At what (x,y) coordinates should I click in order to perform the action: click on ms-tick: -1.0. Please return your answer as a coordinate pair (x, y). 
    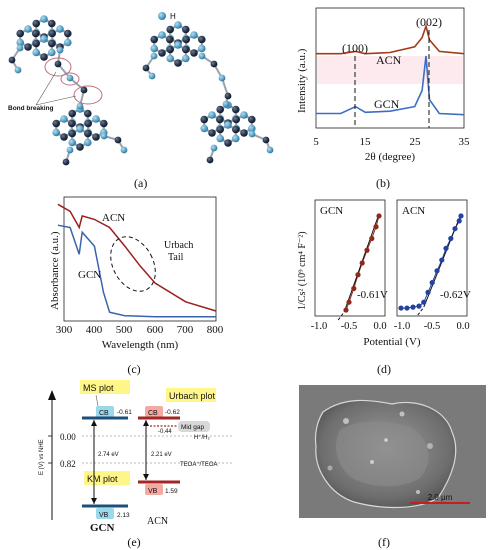
    Looking at the image, I should click on (402, 326).